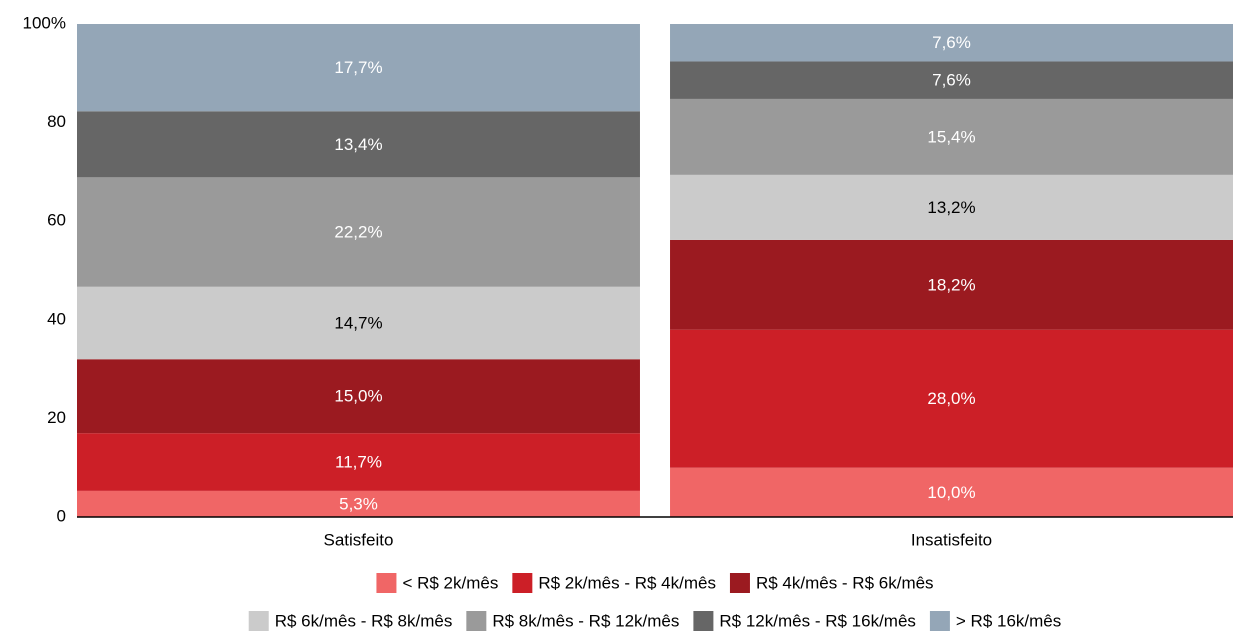 This screenshot has height=633, width=1244. I want to click on x-tick-label: Insatisfeito, so click(951, 539).